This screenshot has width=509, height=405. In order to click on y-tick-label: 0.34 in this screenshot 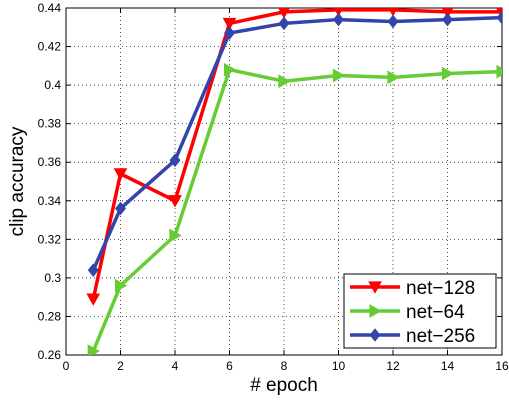, I will do `click(50, 201)`.